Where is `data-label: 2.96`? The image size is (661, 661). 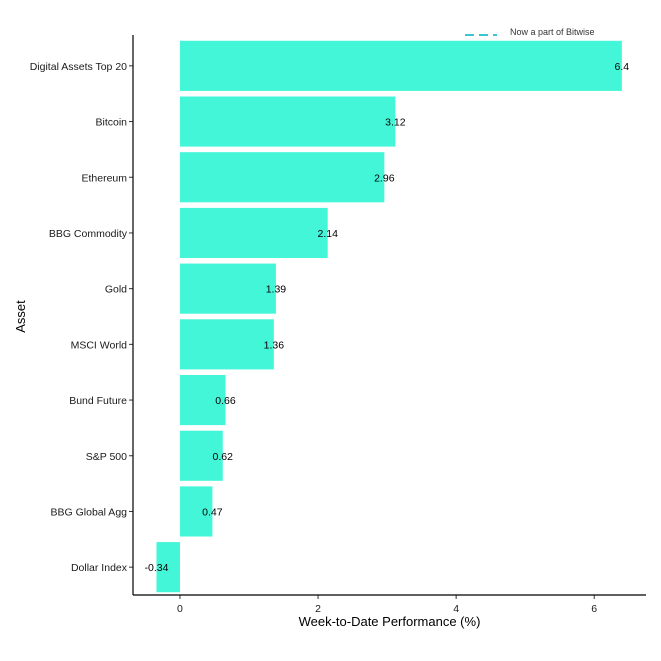 data-label: 2.96 is located at coordinates (384, 178).